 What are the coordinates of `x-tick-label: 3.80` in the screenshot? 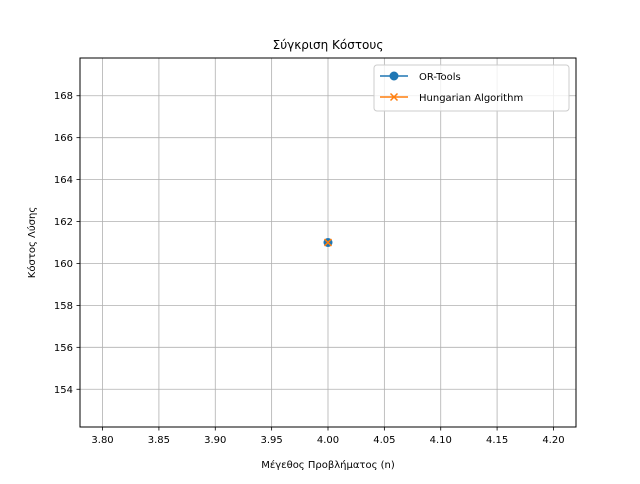 It's located at (102, 440).